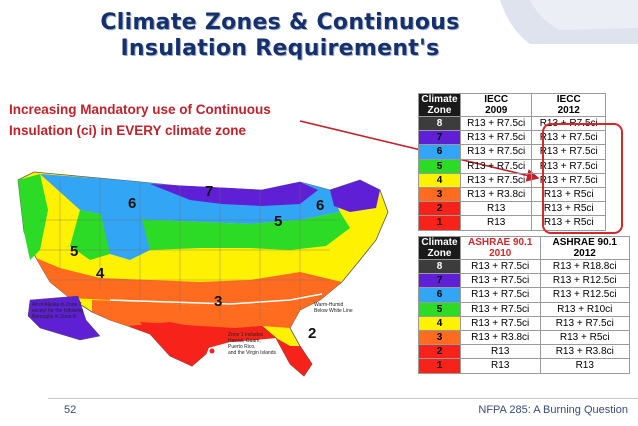 This screenshot has height=426, width=638. I want to click on corner-swoosh-decoration, so click(569, 22).